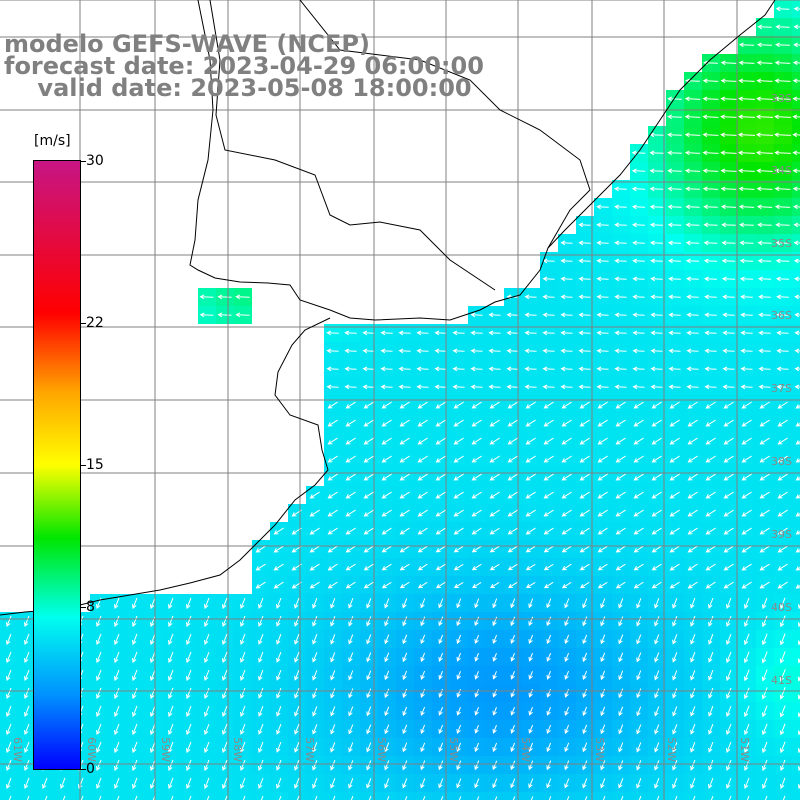 This screenshot has width=800, height=800. What do you see at coordinates (83, 769) in the screenshot?
I see `colorbar-tick-mark` at bounding box center [83, 769].